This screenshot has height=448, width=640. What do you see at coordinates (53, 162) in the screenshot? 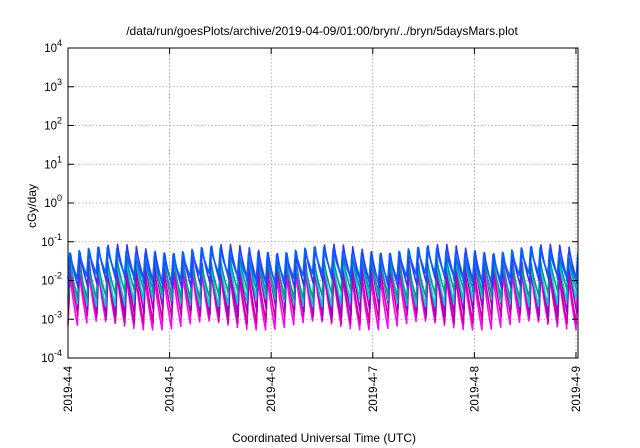
I see `y-tick-label: 10¹` at bounding box center [53, 162].